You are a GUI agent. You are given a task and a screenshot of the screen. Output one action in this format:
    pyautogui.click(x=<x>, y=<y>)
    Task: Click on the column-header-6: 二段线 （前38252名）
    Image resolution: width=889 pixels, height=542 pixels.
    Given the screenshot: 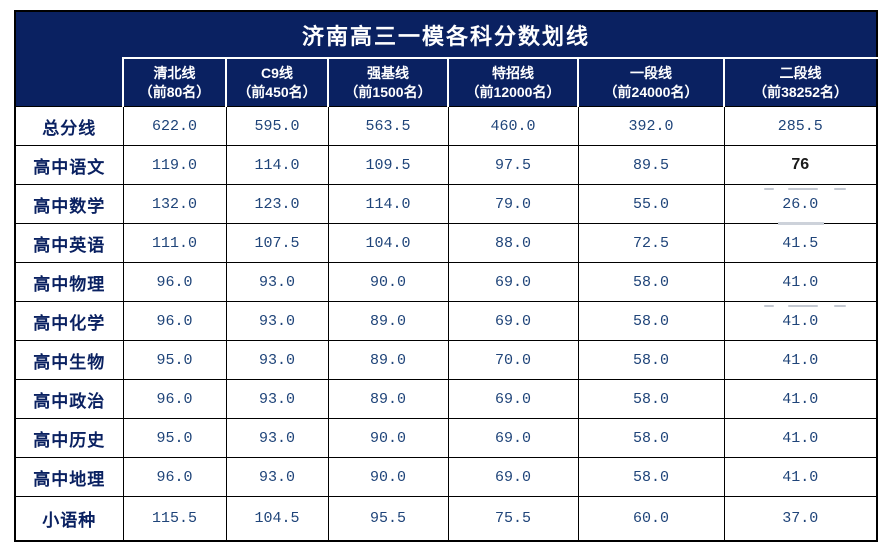 What is the action you would take?
    pyautogui.click(x=800, y=82)
    